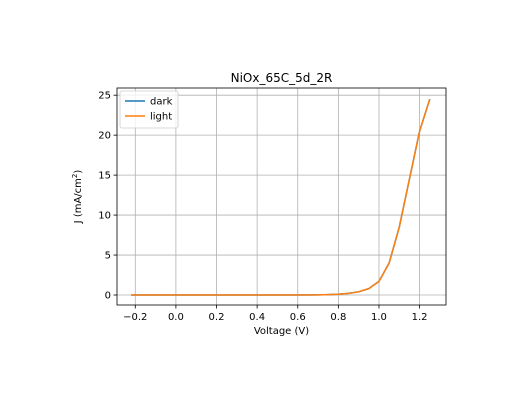 This screenshot has width=518, height=408. What do you see at coordinates (75, 176) in the screenshot?
I see `y-axis-label-superscript: 2` at bounding box center [75, 176].